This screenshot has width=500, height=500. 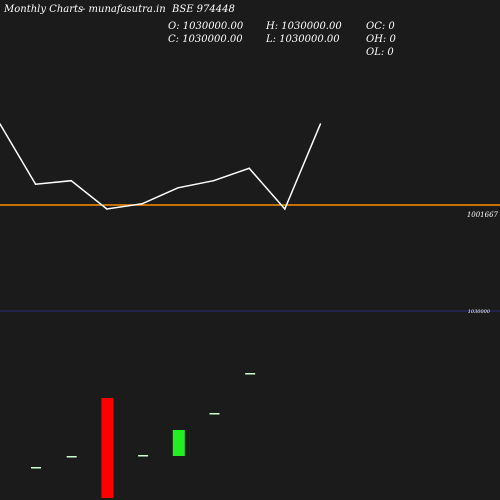 I want to click on oh-value: OH: 0, so click(x=381, y=39).